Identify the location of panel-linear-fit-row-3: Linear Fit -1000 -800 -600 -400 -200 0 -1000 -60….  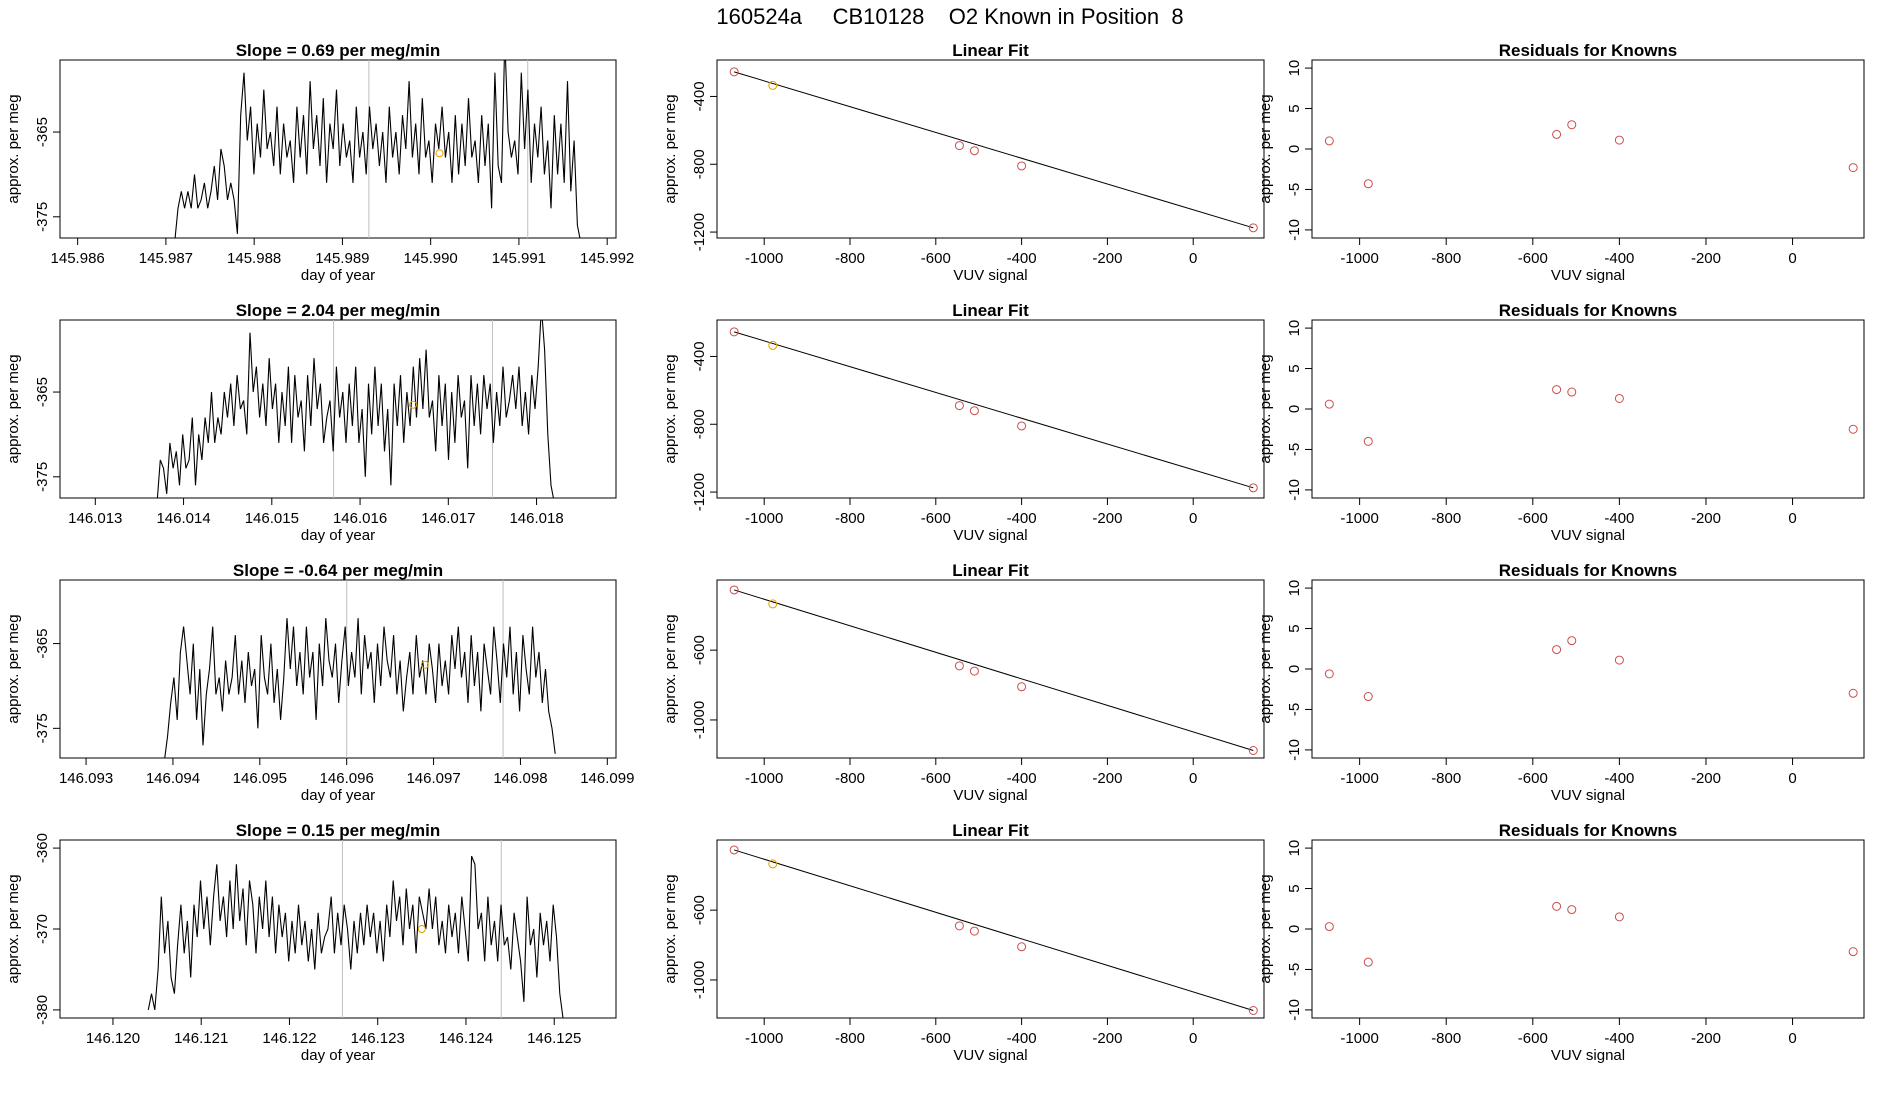
(963, 682).